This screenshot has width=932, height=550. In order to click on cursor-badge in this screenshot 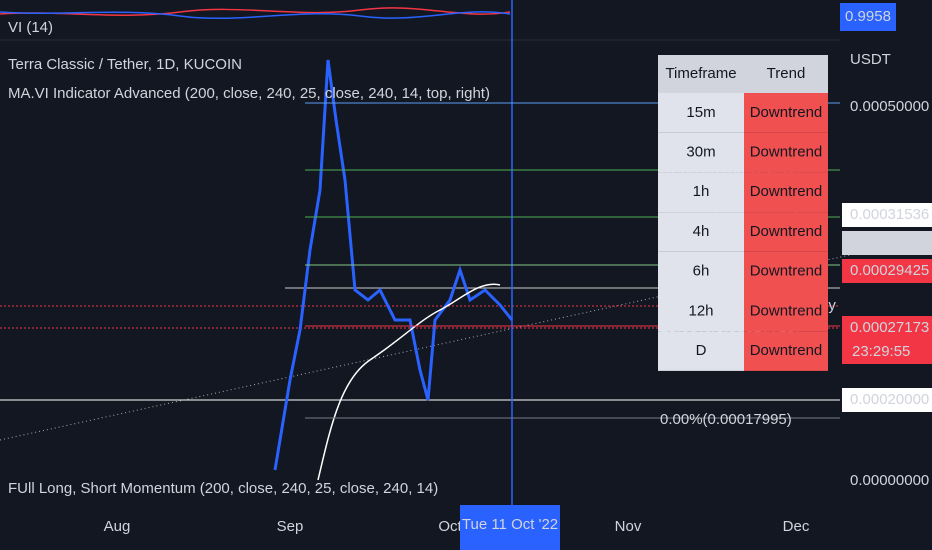, I will do `click(510, 527)`.